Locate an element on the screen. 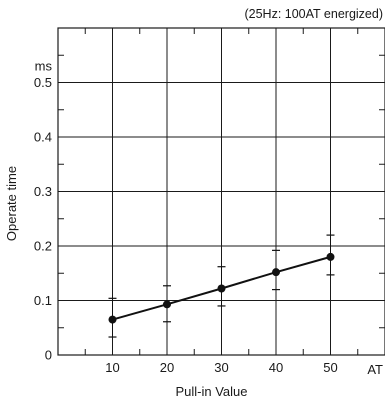 The height and width of the screenshot is (401, 385). chart-annotation: (25Hz: 100AT energized) is located at coordinates (313, 14).